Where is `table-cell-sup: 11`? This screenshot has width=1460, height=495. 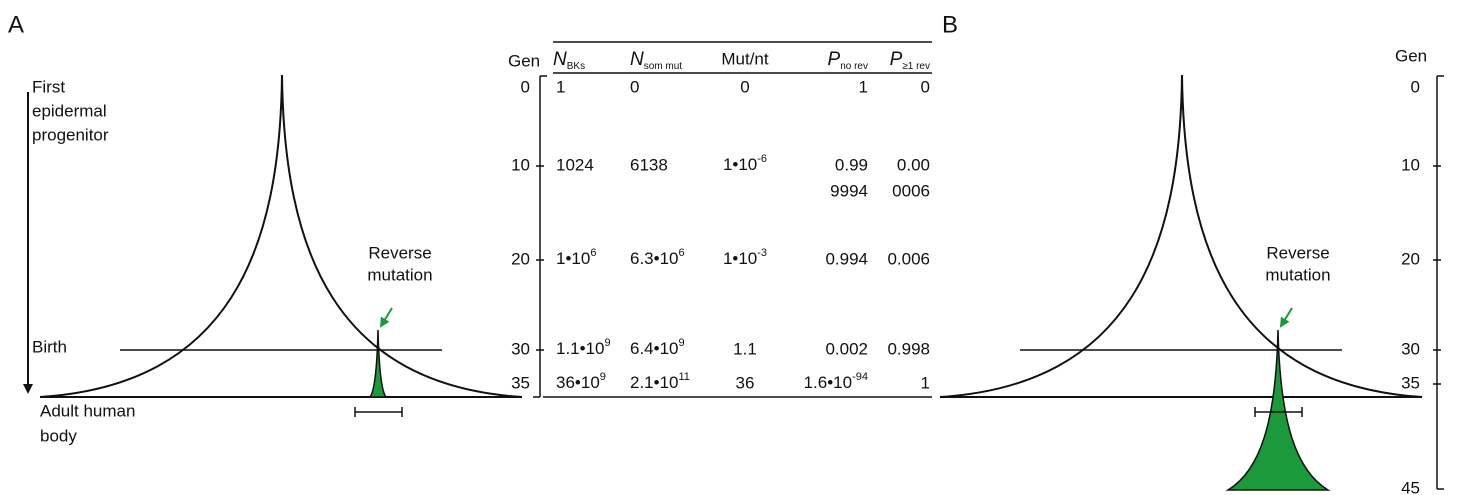
table-cell-sup: 11 is located at coordinates (684, 377).